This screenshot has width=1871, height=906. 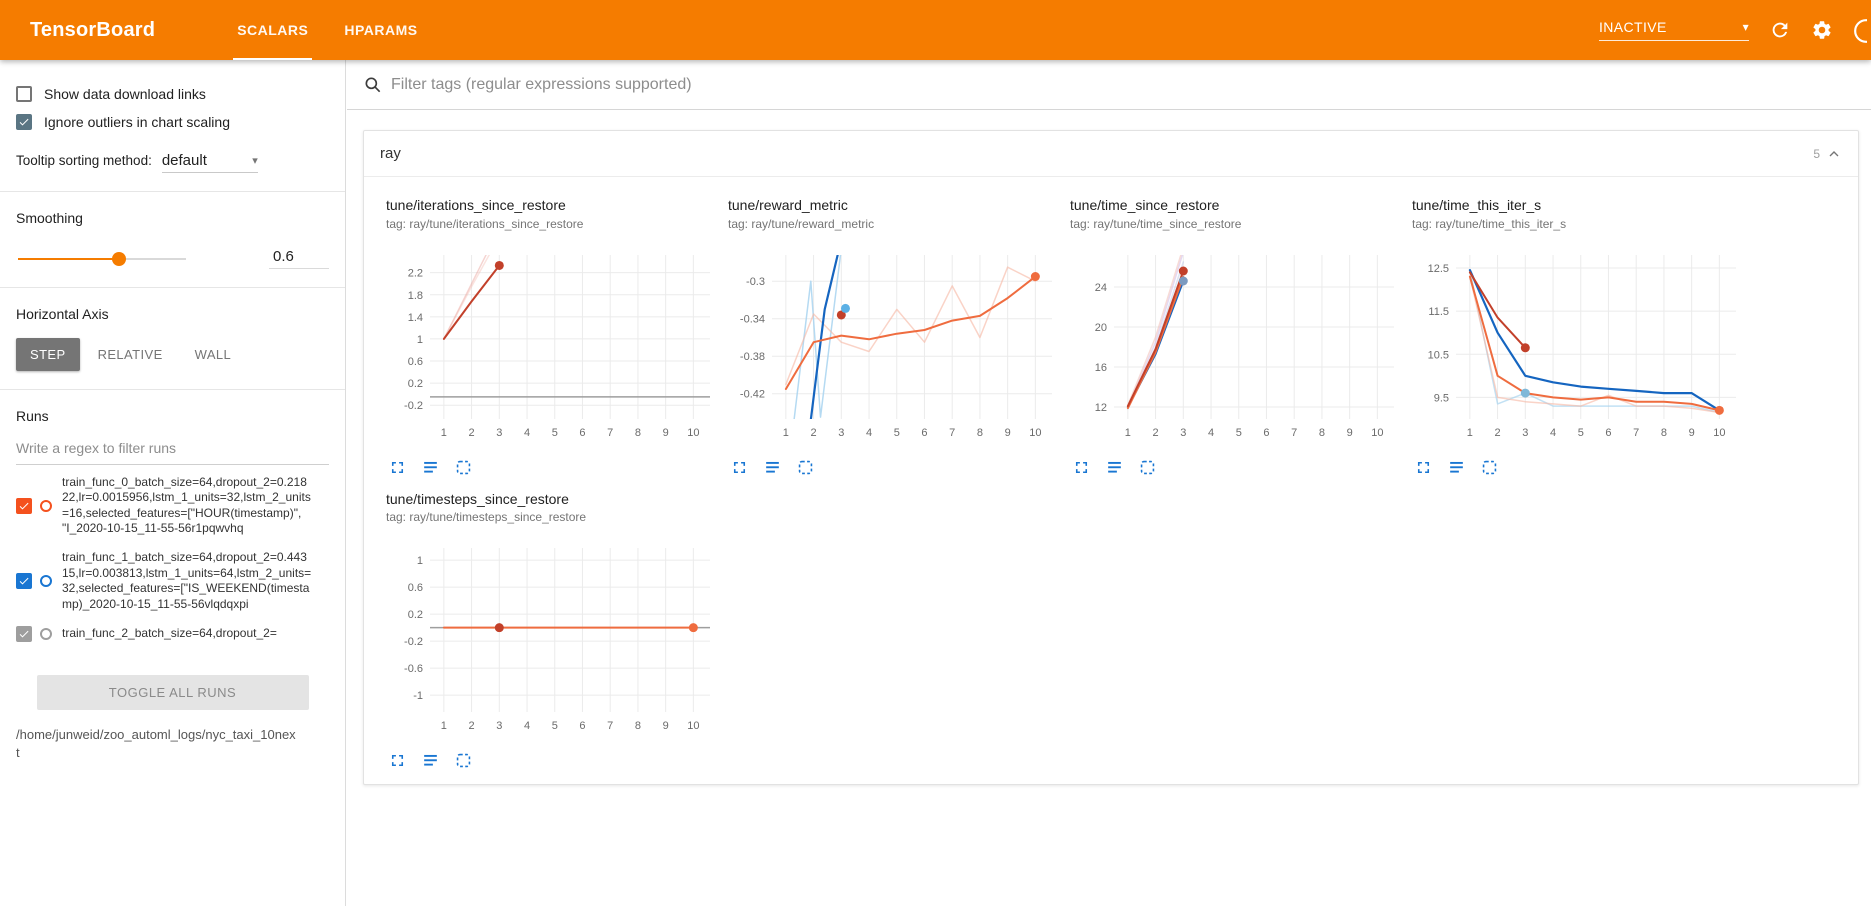 I want to click on tag-group-meta: 5, so click(x=1827, y=154).